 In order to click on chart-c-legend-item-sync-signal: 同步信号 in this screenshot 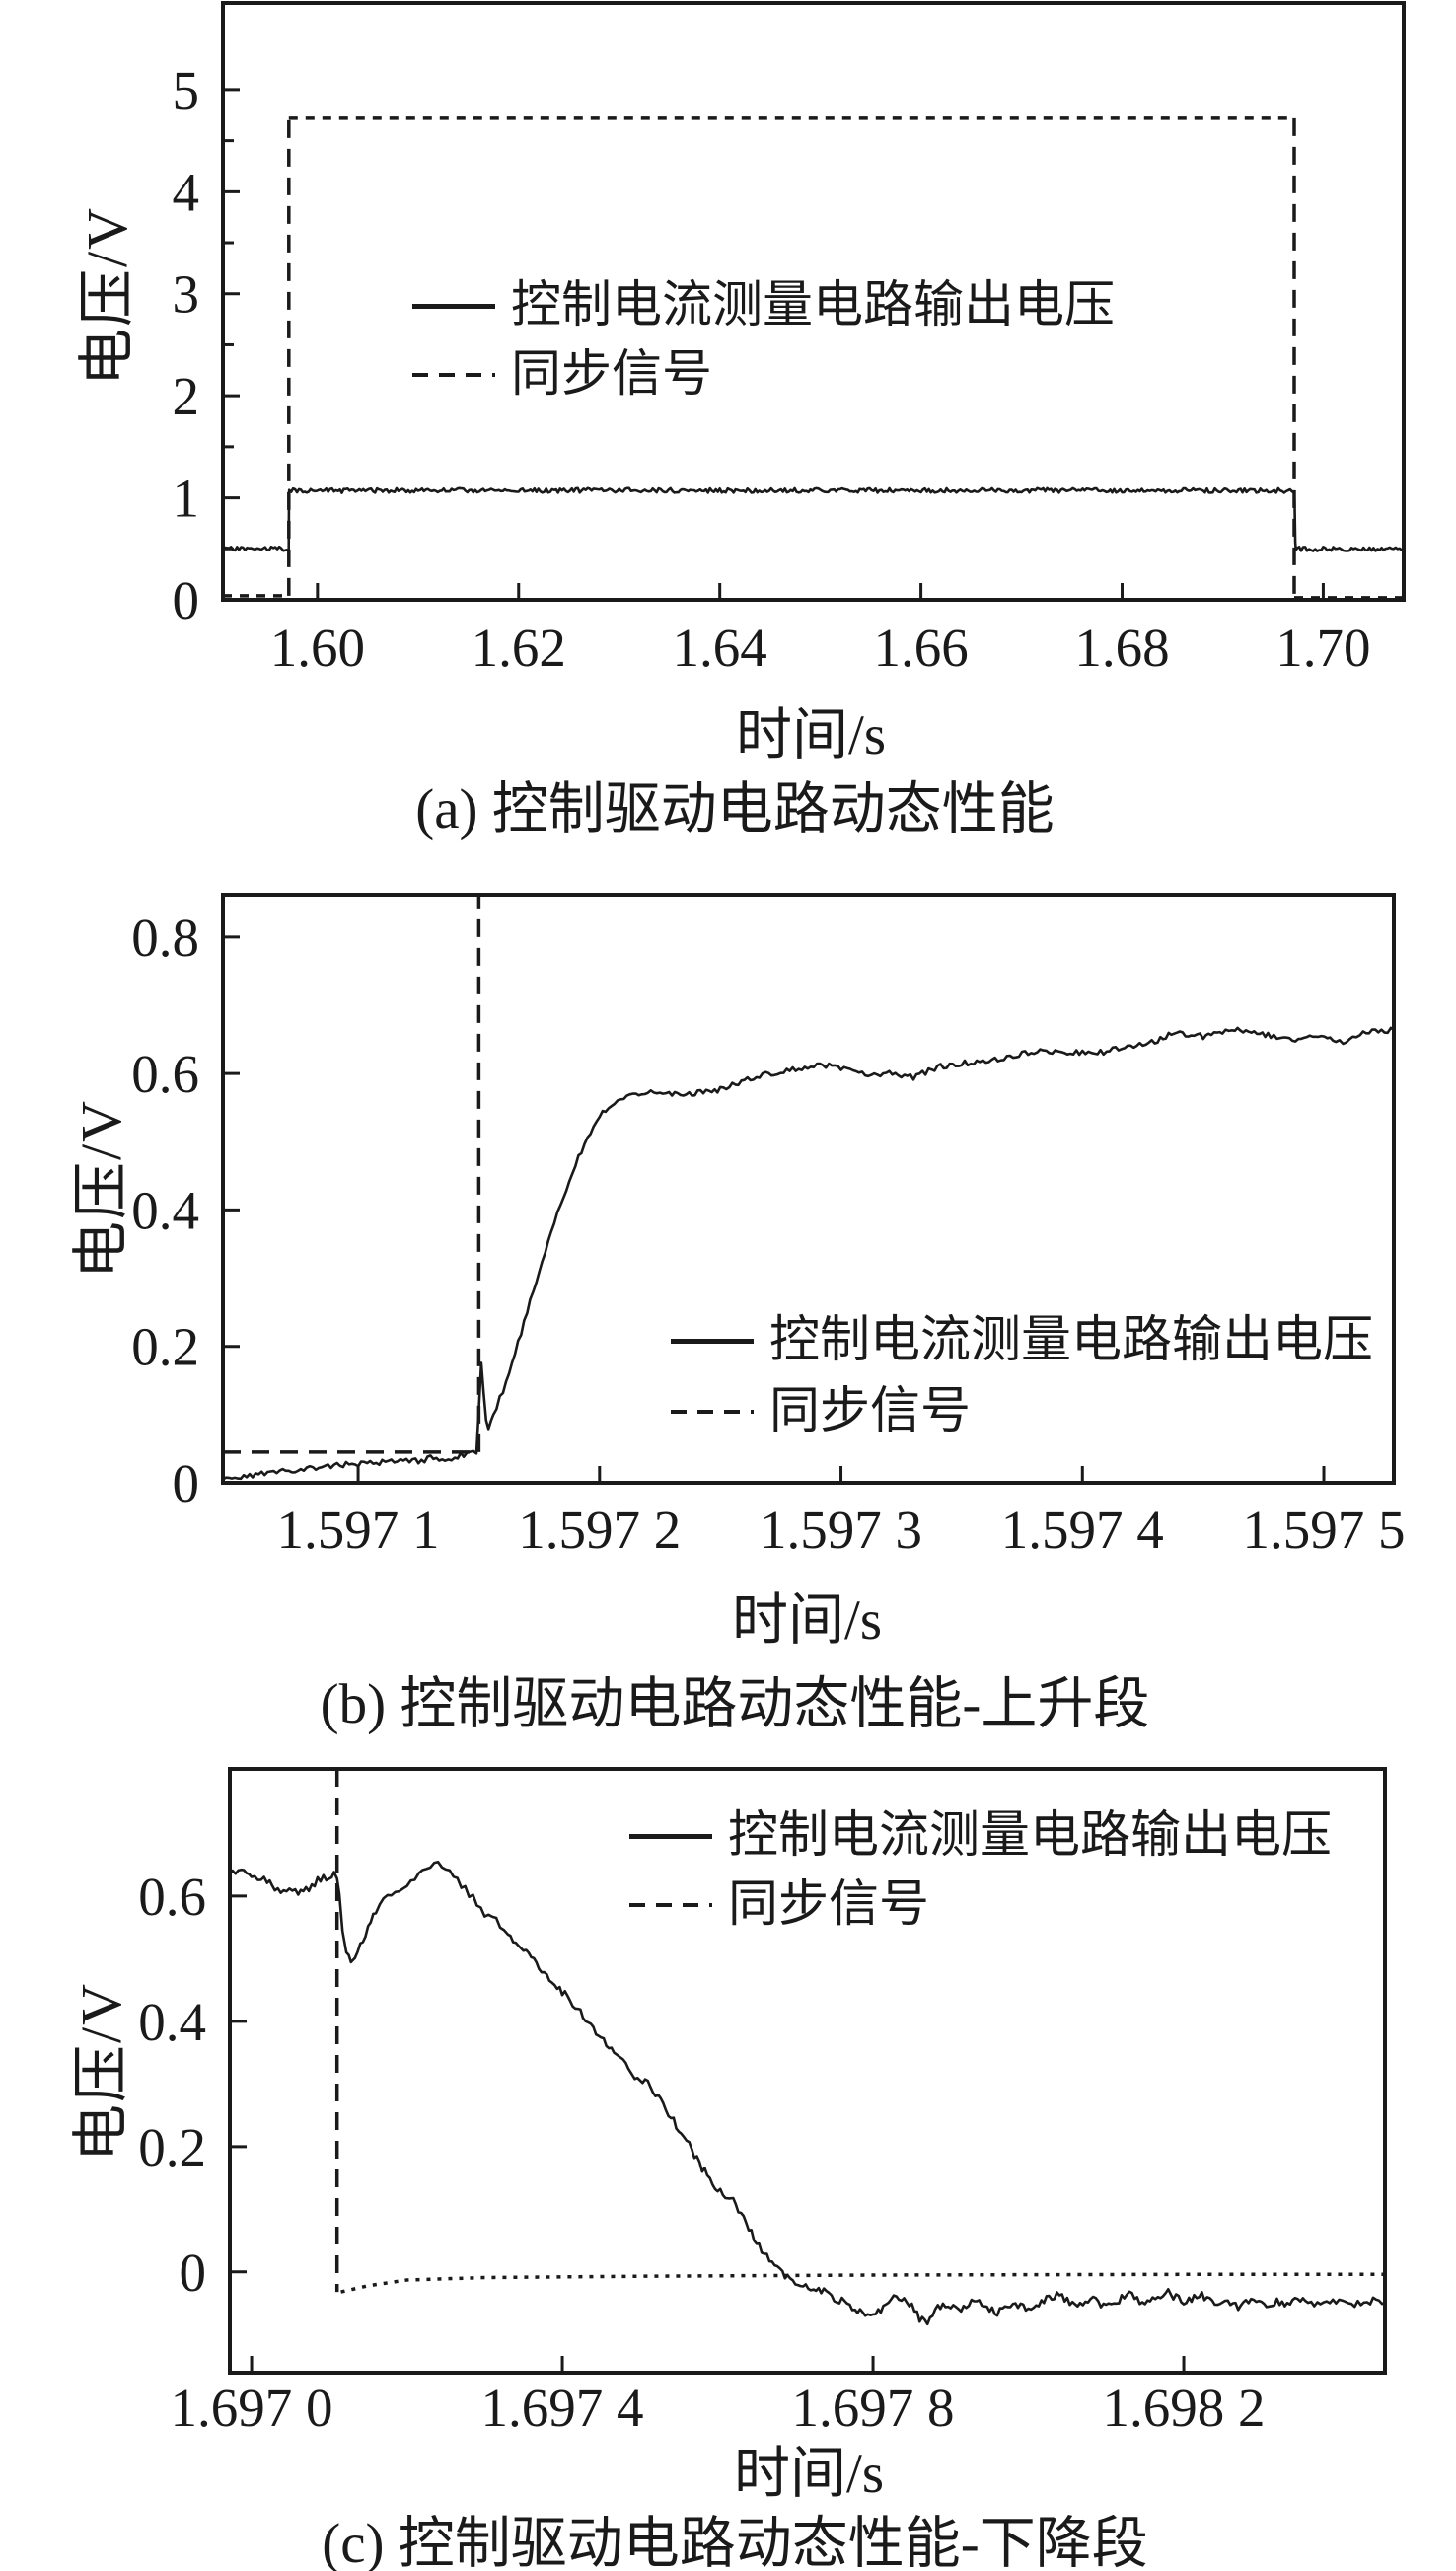, I will do `click(779, 1905)`.